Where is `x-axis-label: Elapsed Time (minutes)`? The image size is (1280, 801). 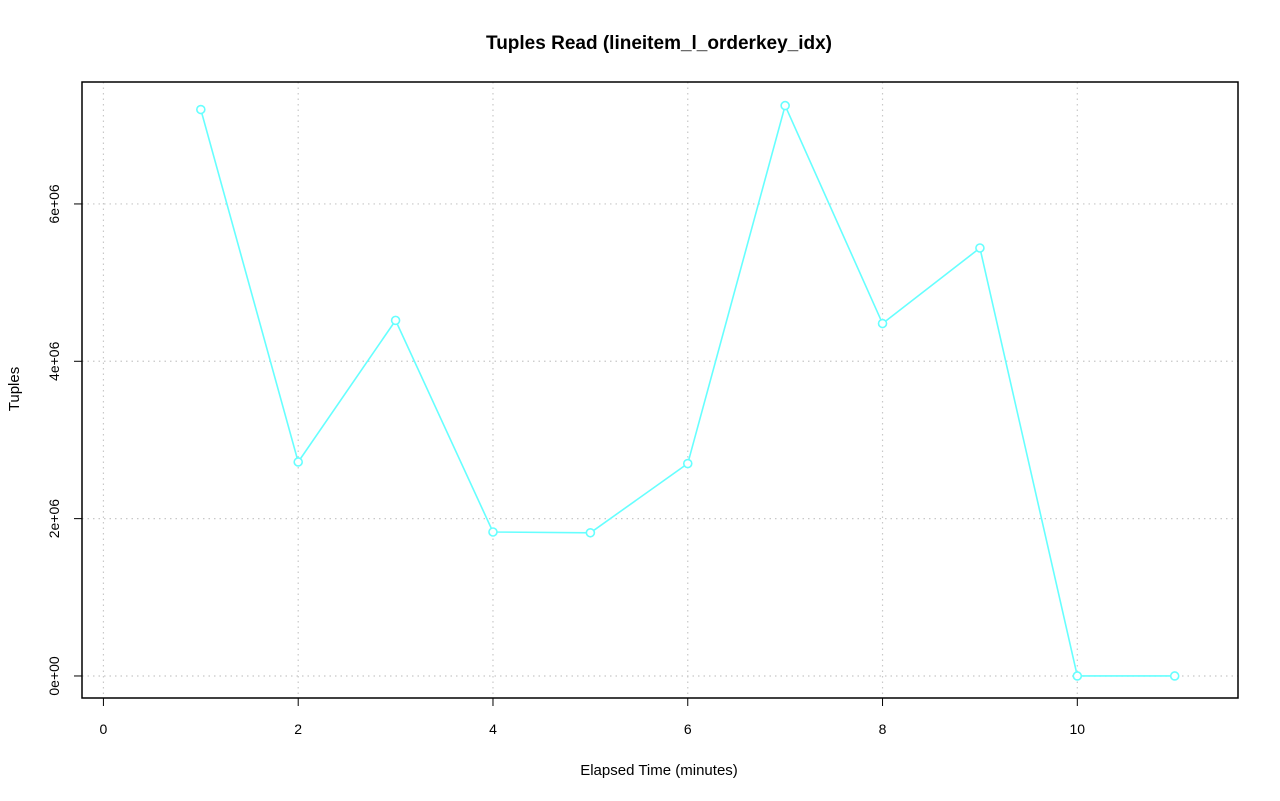 x-axis-label: Elapsed Time (minutes) is located at coordinates (659, 770).